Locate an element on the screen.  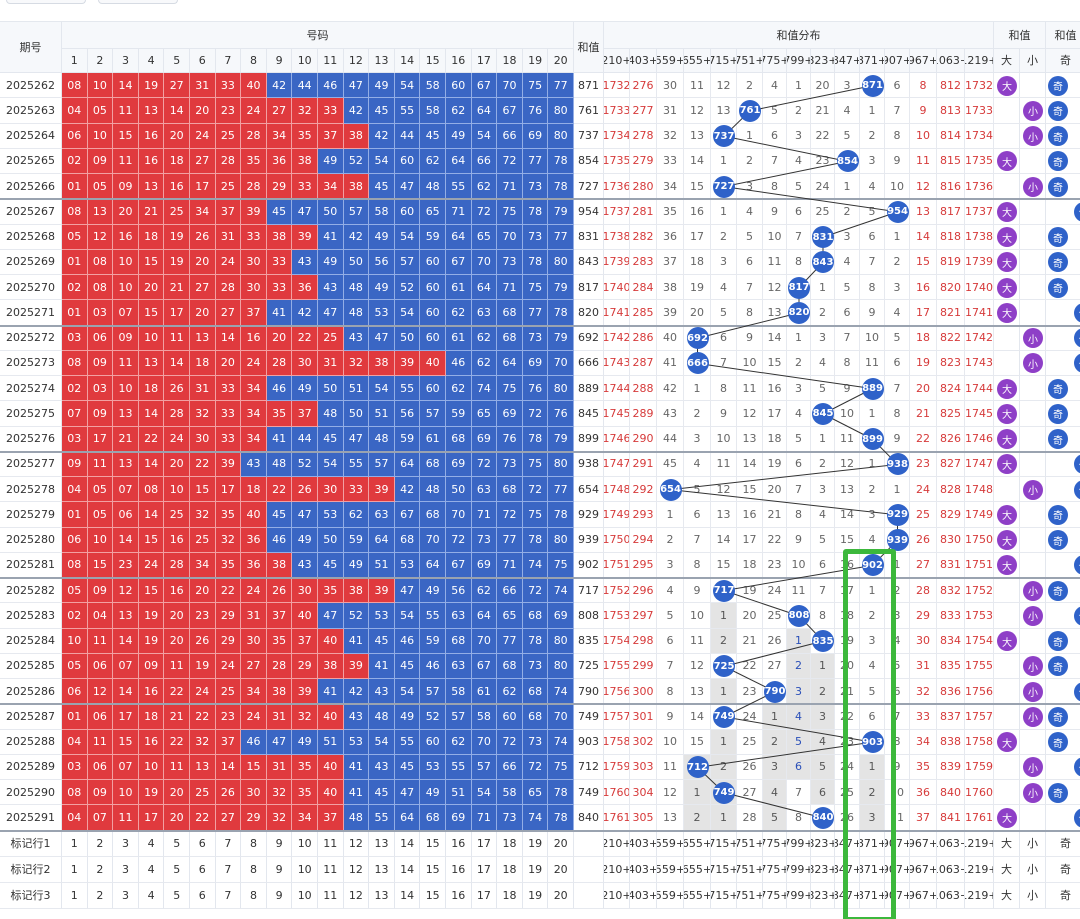
size-small-cell is located at coordinates (1033, 540).